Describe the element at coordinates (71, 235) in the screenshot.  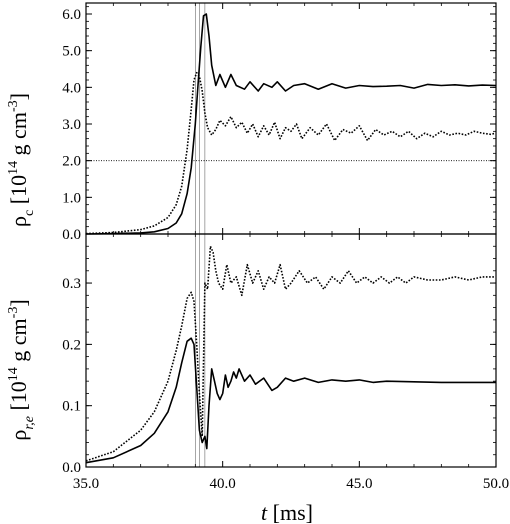
I see `top-ytick-label: 0.0` at that location.